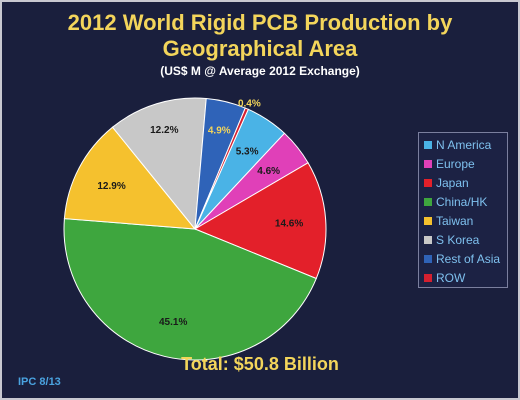 The height and width of the screenshot is (400, 520). I want to click on total-label: Total: $50.8 Billion, so click(260, 364).